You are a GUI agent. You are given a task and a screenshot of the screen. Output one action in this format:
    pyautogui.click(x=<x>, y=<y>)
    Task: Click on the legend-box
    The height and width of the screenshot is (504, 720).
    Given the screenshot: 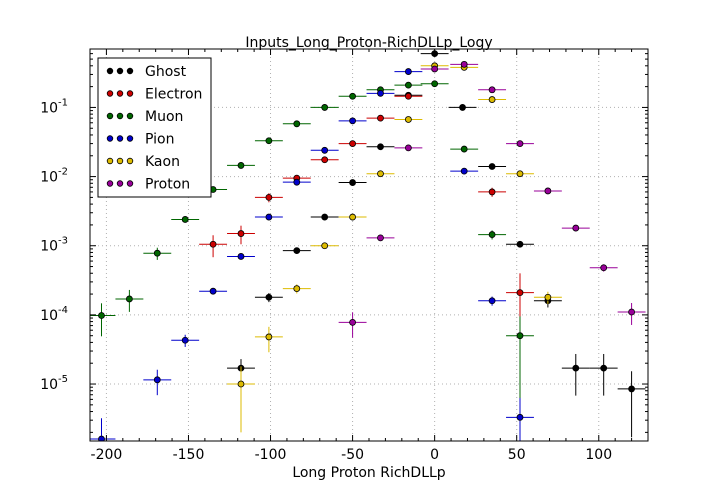 What is the action you would take?
    pyautogui.click(x=154, y=127)
    